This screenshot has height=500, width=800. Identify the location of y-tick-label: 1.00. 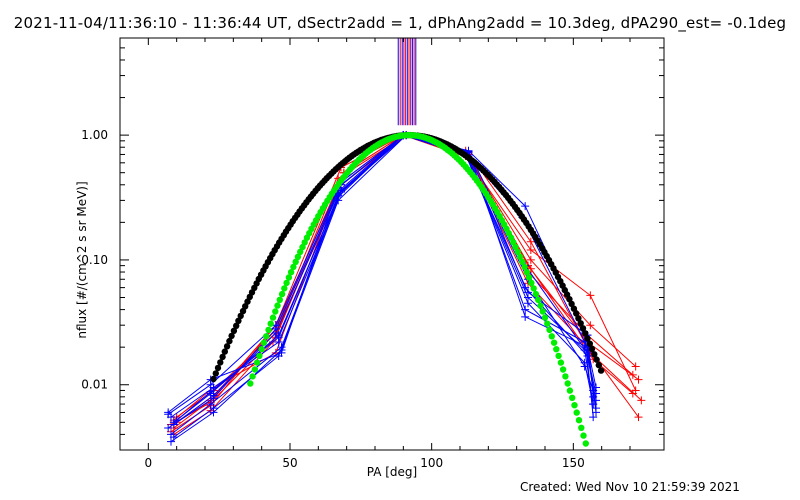
(94, 135).